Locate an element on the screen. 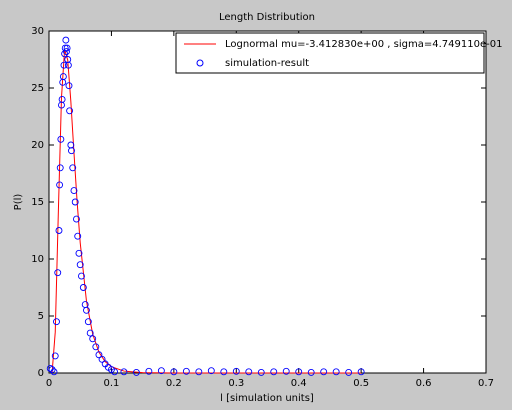  x-tick-label: 0.3 is located at coordinates (236, 383).